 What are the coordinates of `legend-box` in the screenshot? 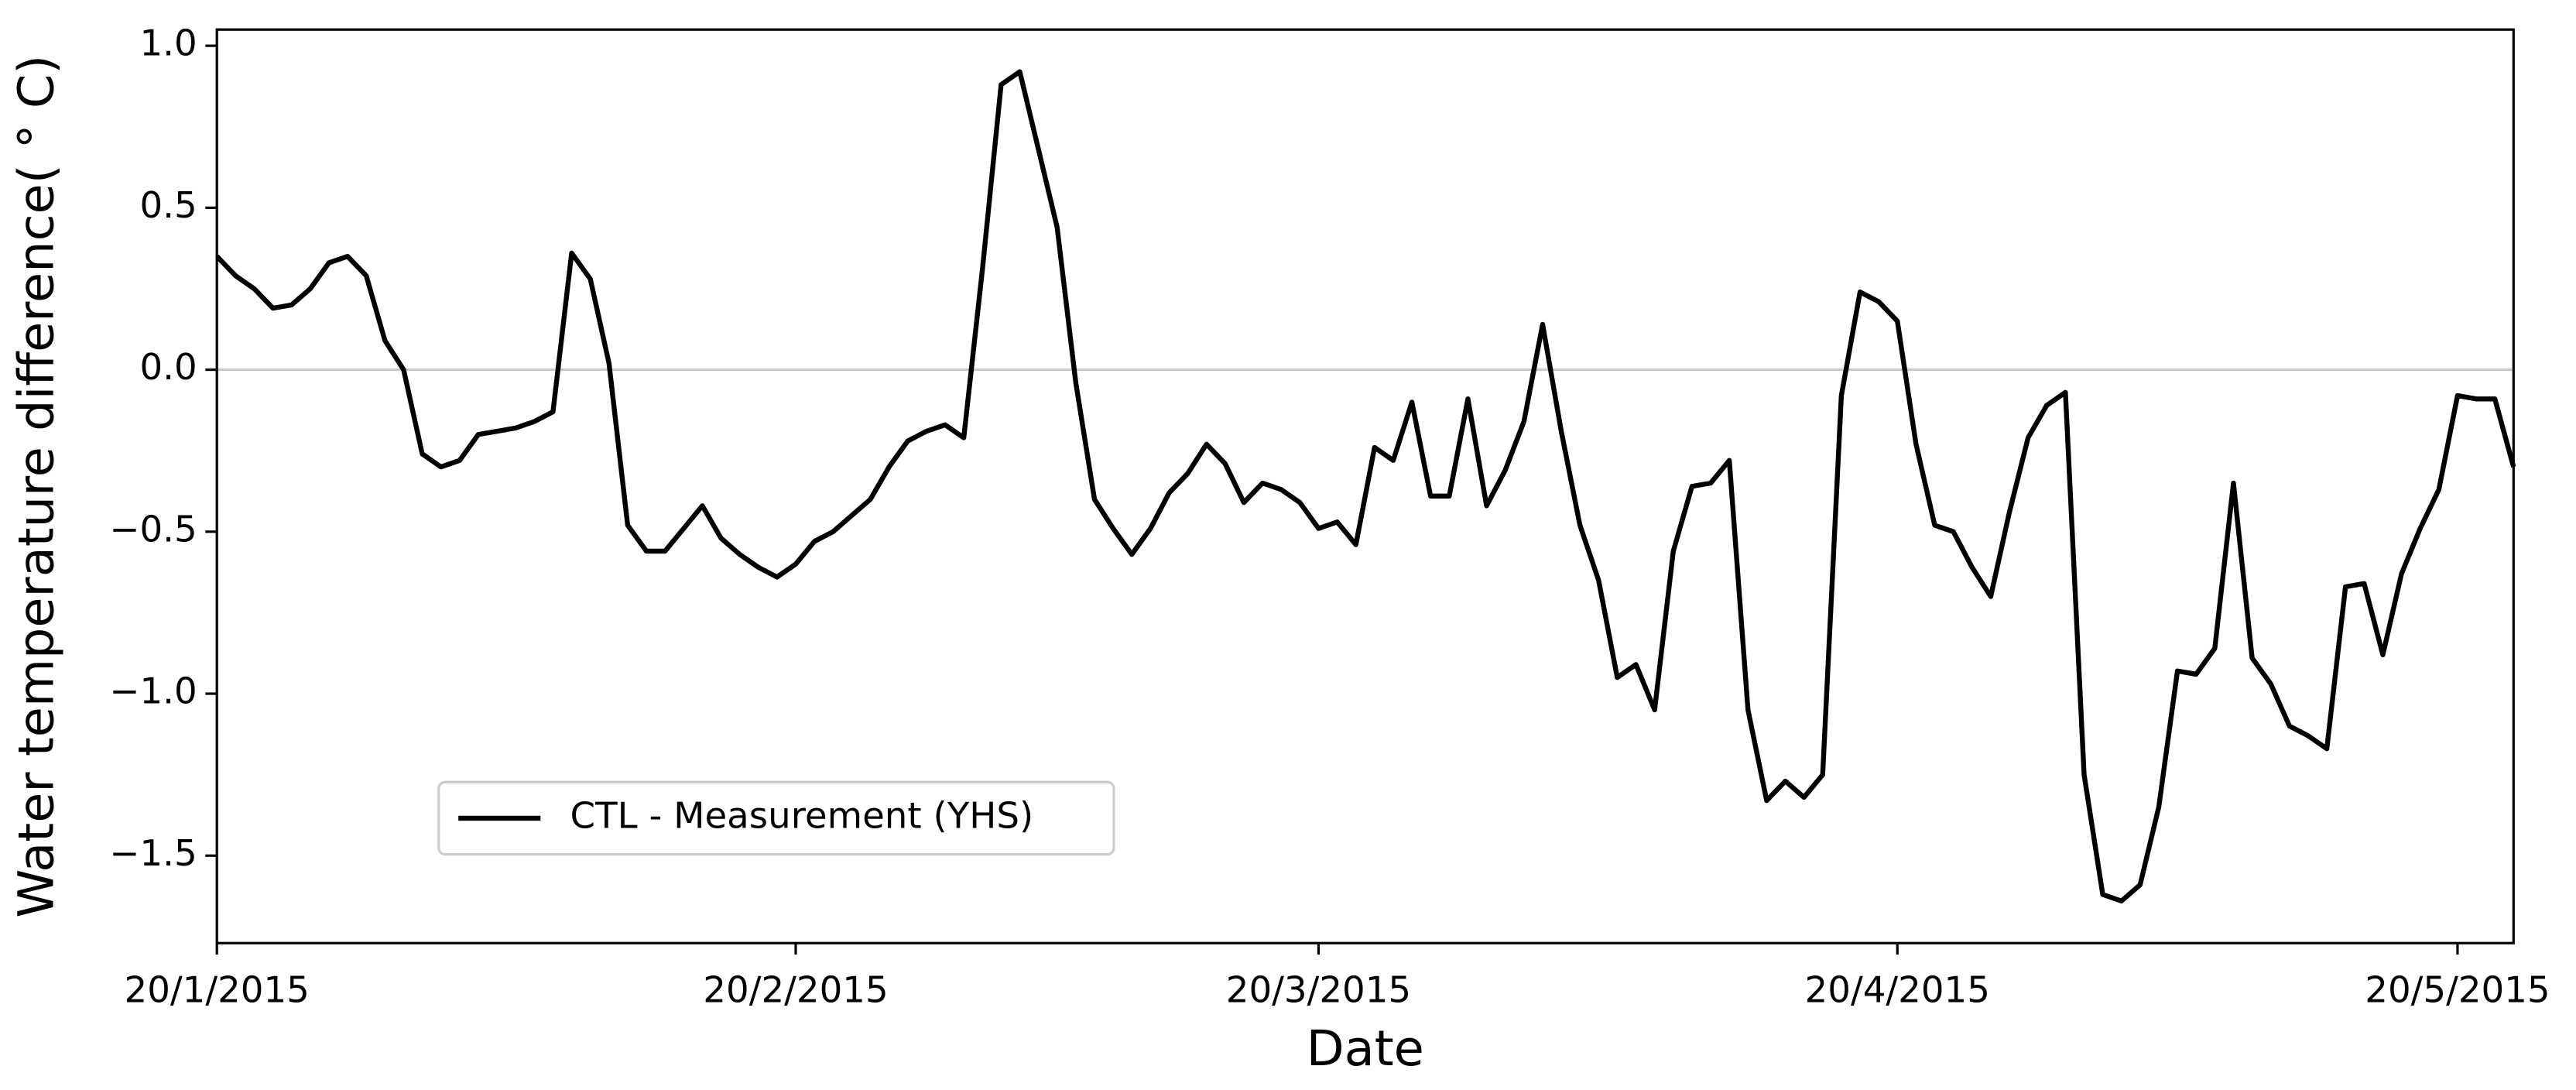 It's located at (776, 818).